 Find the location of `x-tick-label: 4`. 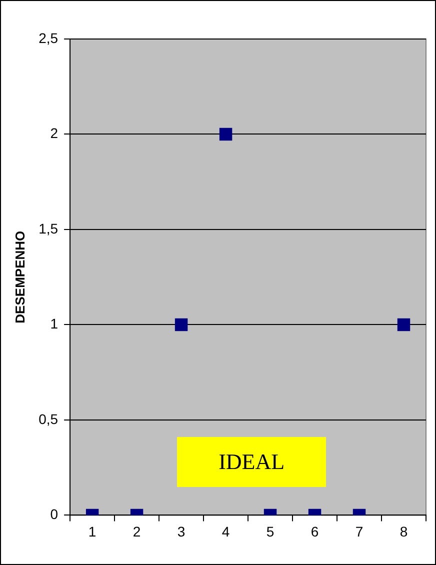

x-tick-label: 4 is located at coordinates (226, 531).